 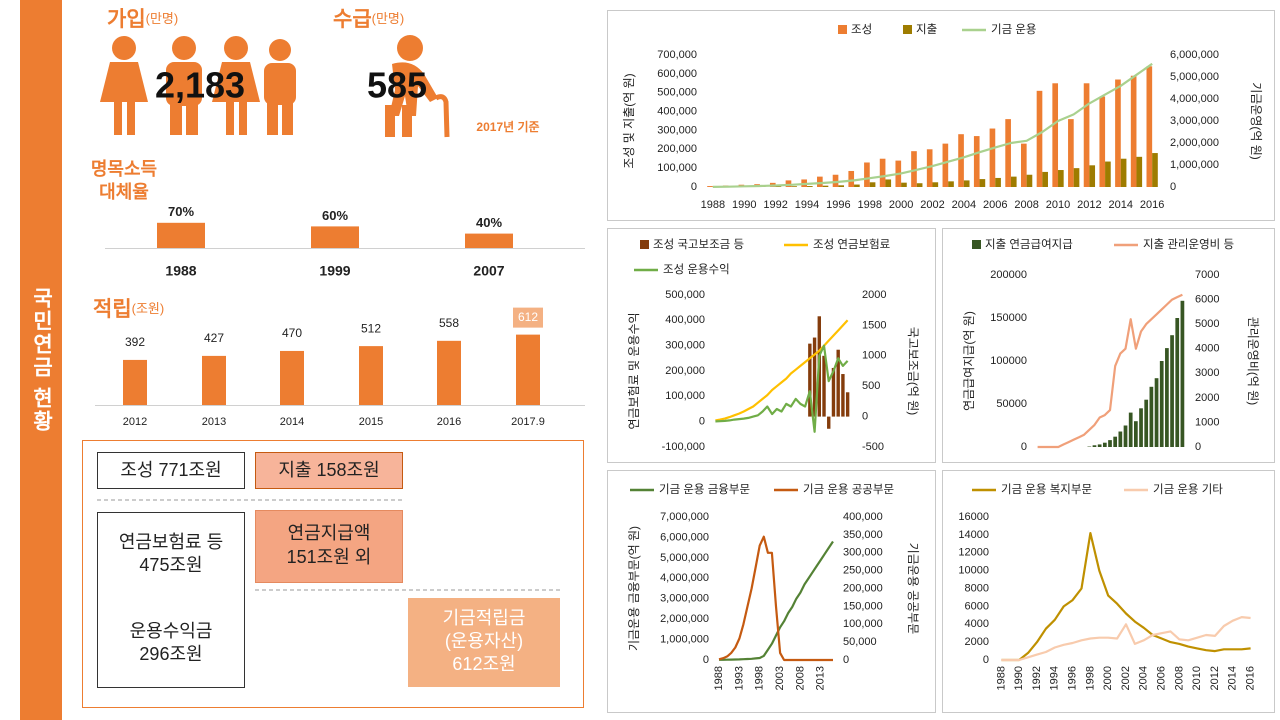 I want to click on x-tick-label: 2013, so click(x=821, y=678).